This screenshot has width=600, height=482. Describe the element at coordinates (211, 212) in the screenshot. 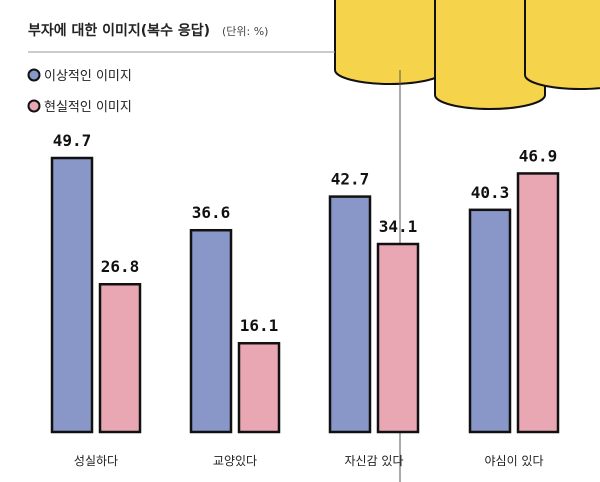

I see `data-label: 36.6` at that location.